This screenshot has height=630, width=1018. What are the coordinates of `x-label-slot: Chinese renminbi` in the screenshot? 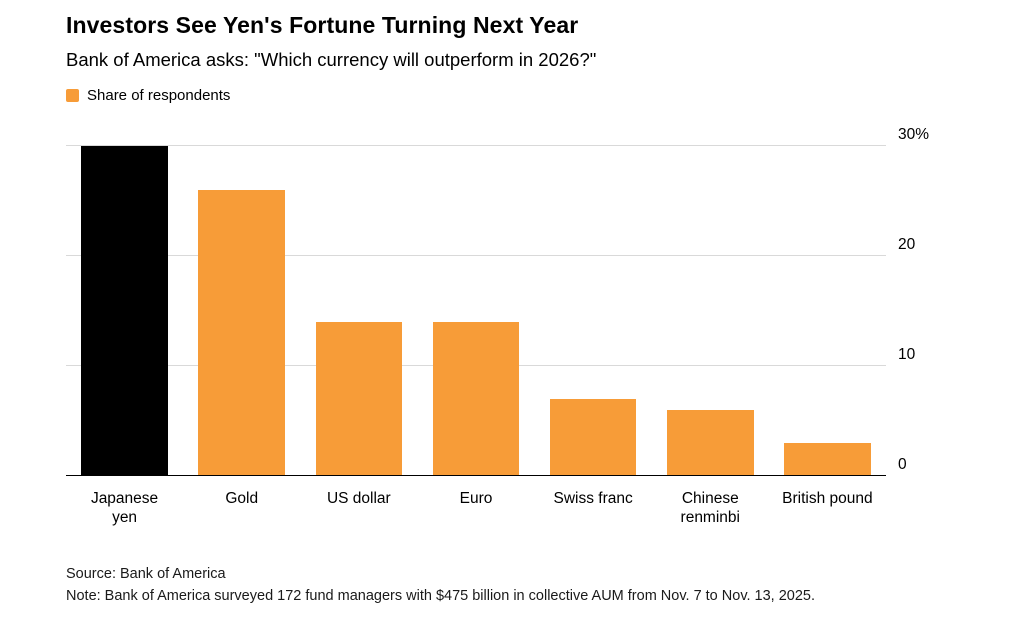 It's located at (710, 508).